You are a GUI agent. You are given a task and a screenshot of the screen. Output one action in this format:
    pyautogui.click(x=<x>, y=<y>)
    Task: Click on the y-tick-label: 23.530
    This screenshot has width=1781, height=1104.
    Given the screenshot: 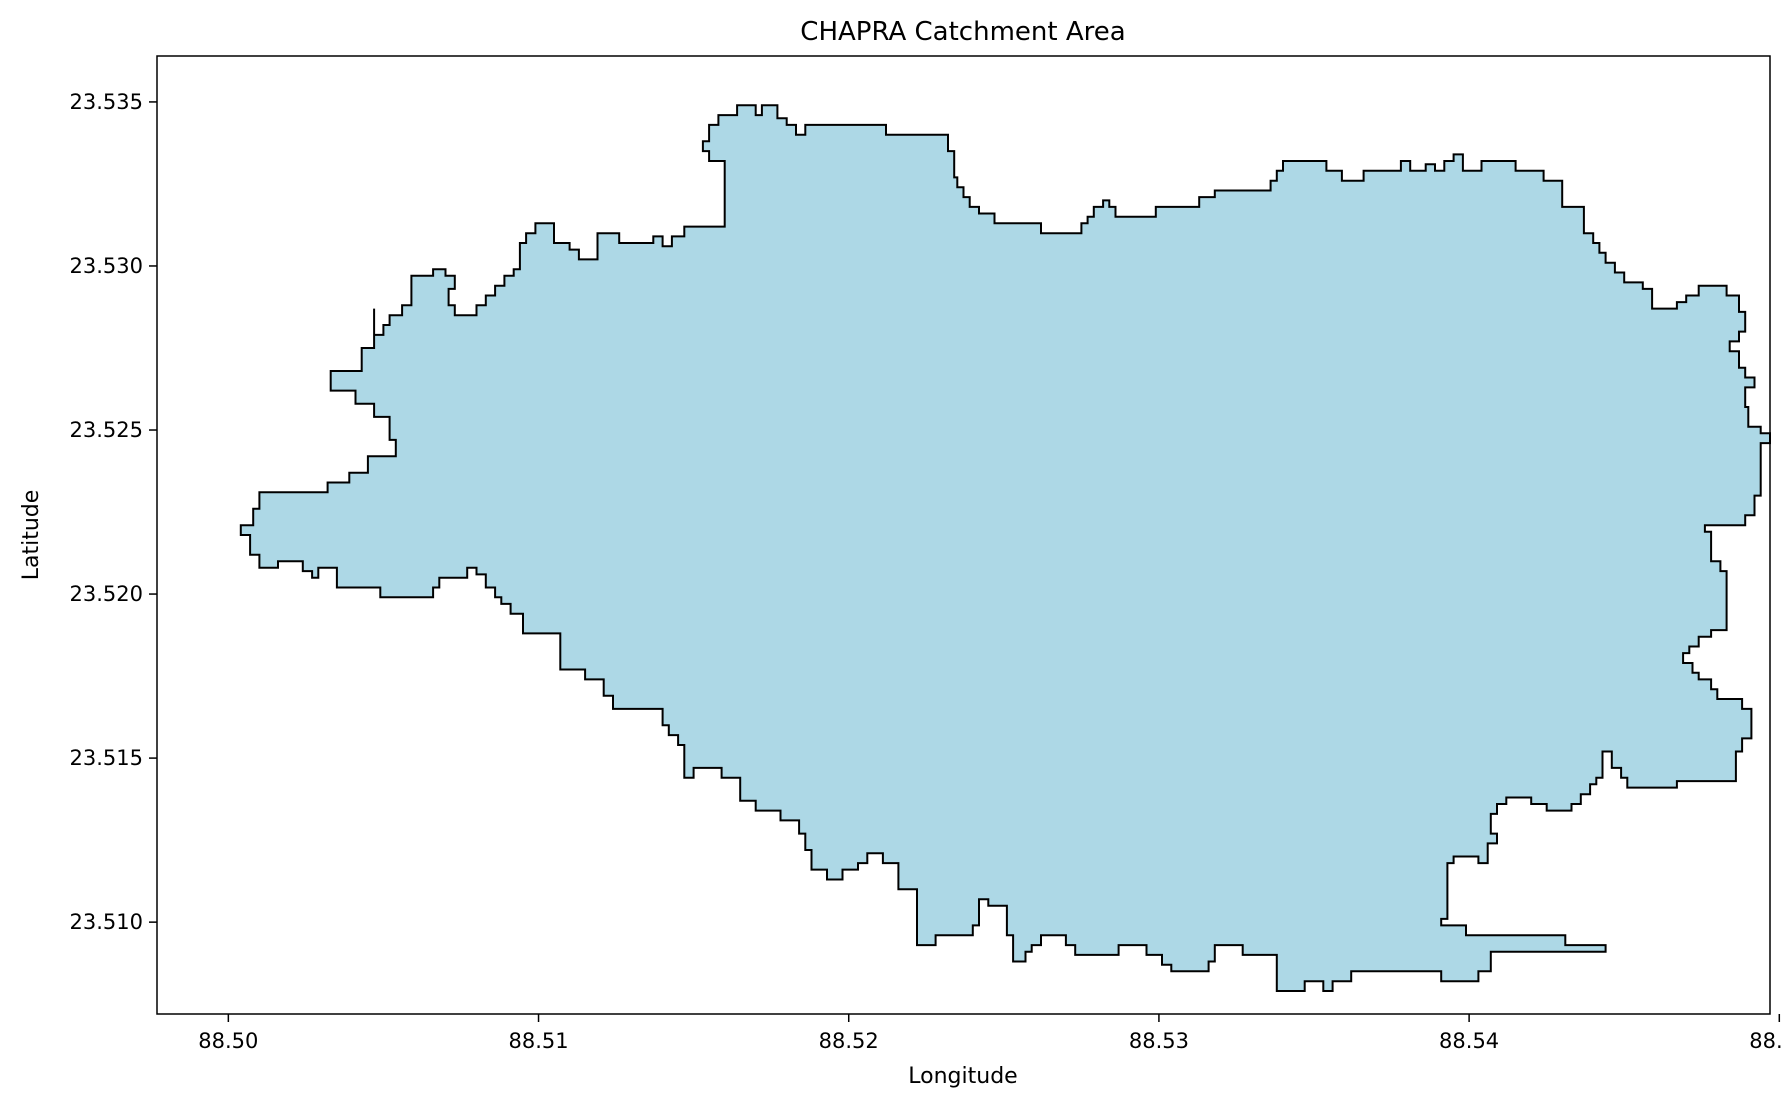 What is the action you would take?
    pyautogui.click(x=106, y=266)
    